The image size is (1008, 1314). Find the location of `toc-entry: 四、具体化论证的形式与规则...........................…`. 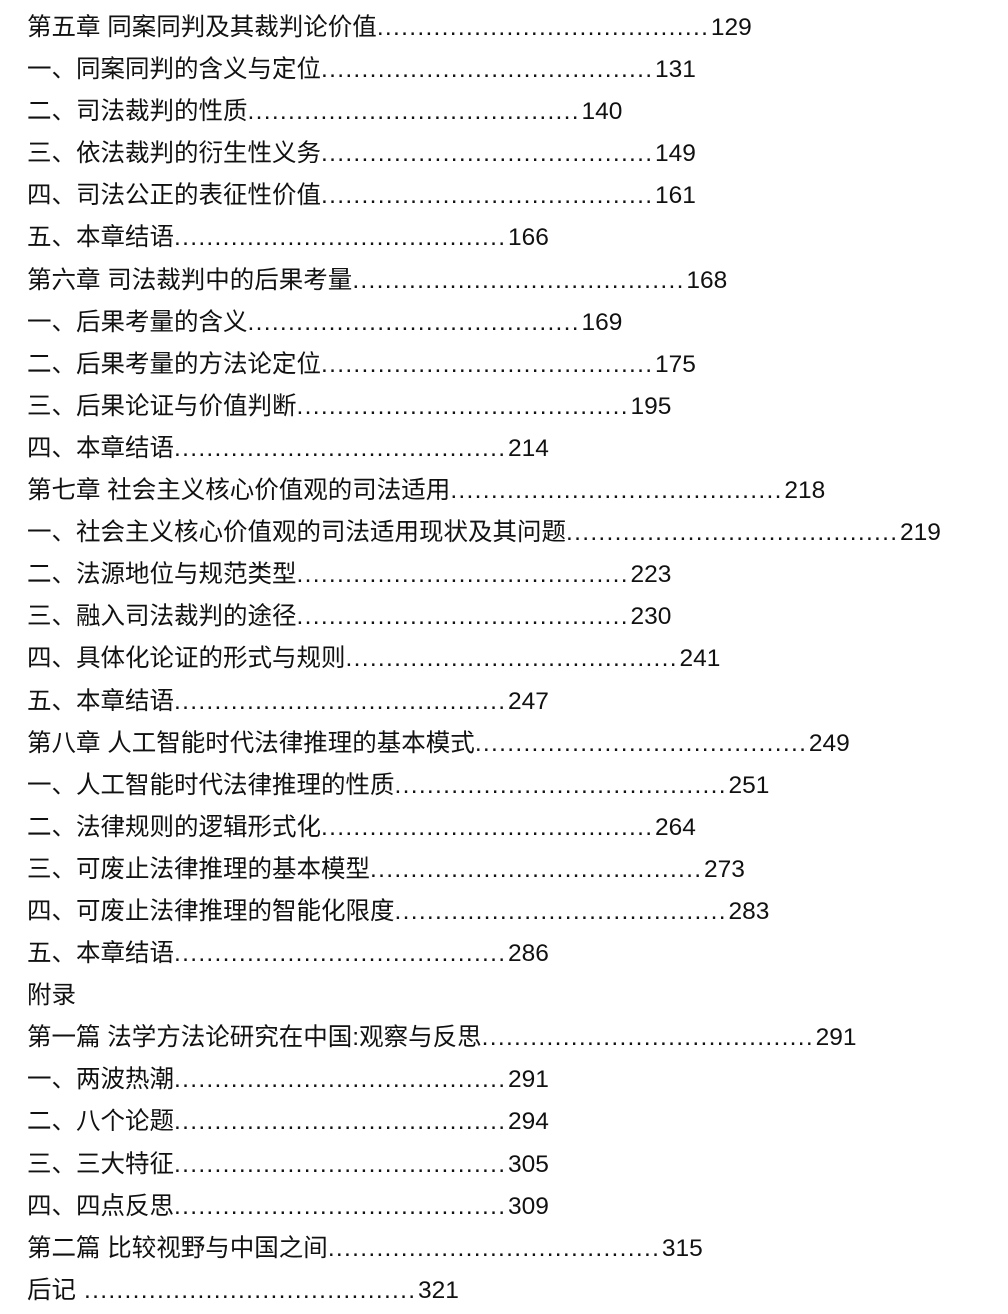

toc-entry: 四、具体化论证的形式与规则...........................… is located at coordinates (484, 661).